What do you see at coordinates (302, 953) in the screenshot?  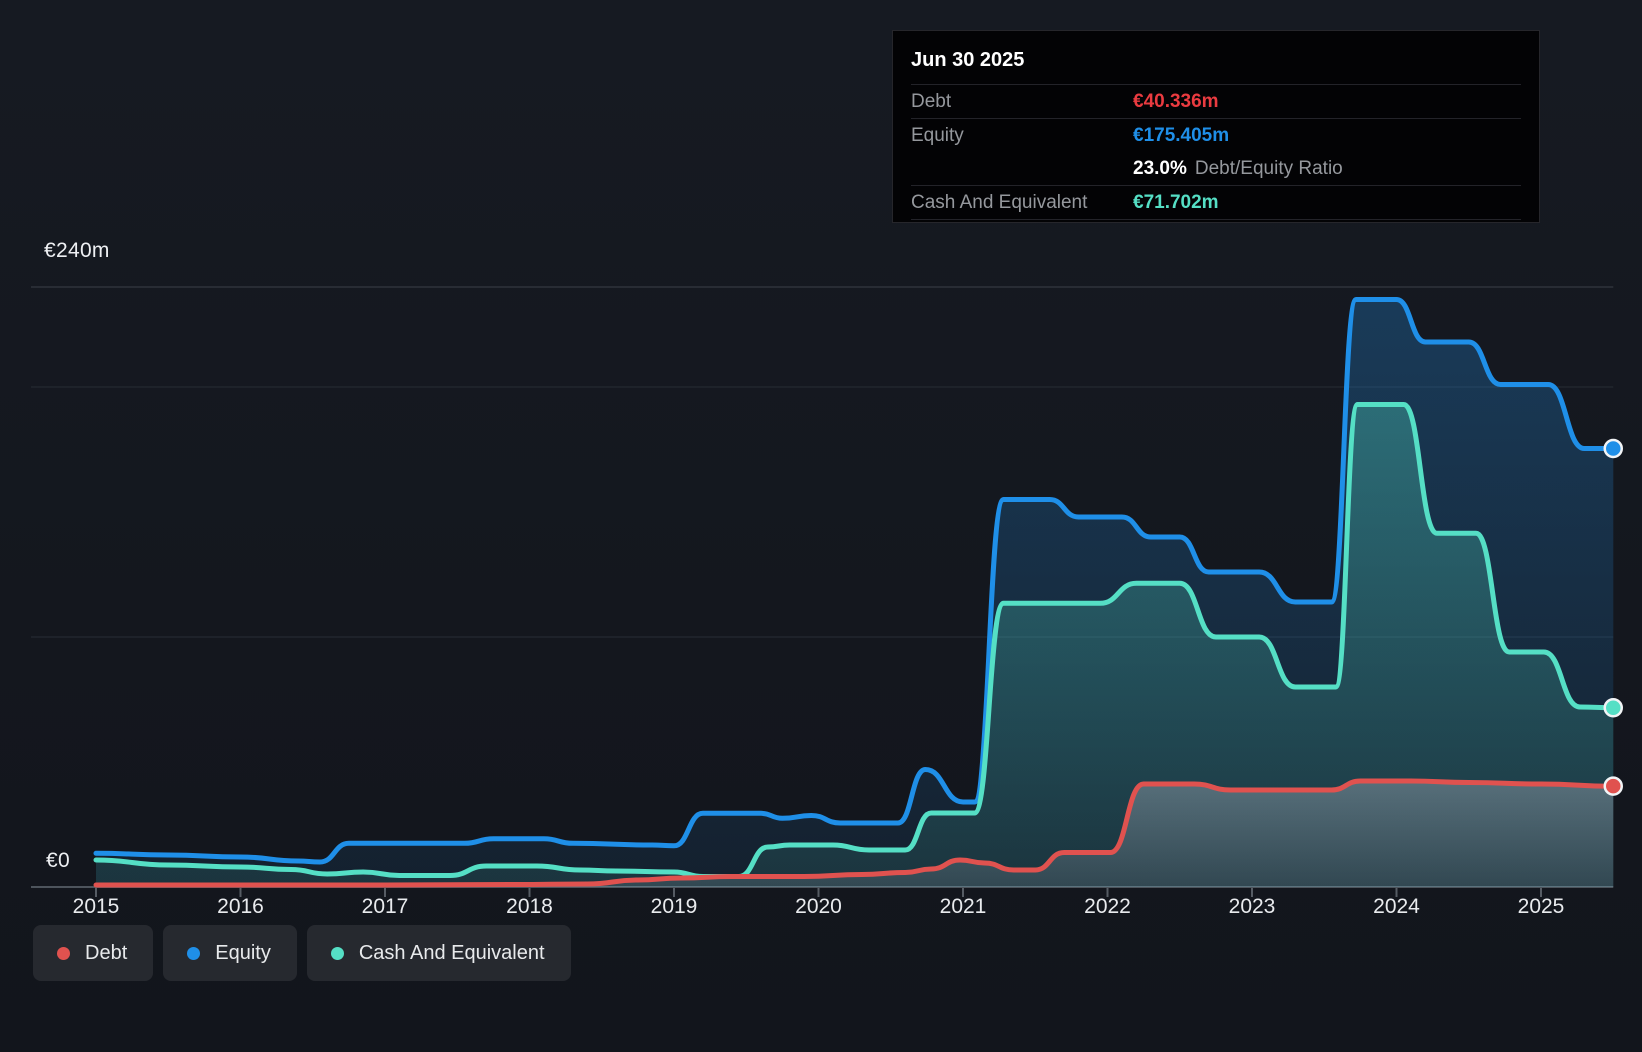 I see `legend: Debt Equity Cash And Equivalent` at bounding box center [302, 953].